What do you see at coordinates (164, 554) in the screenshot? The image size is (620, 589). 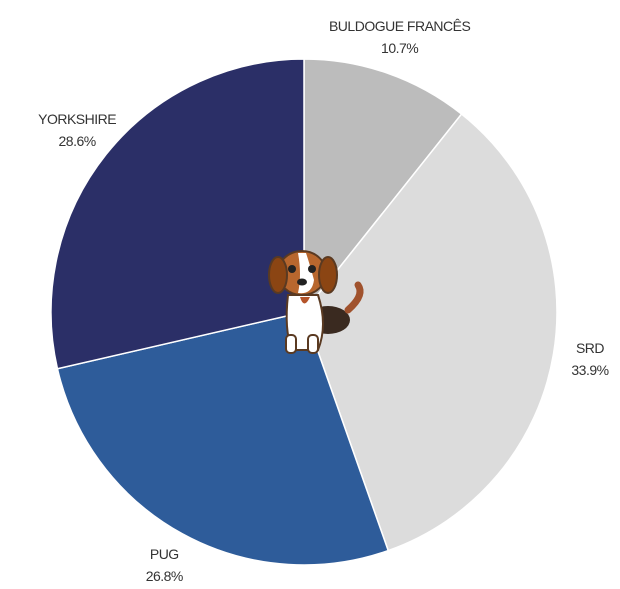 I see `slice-label: PUG` at bounding box center [164, 554].